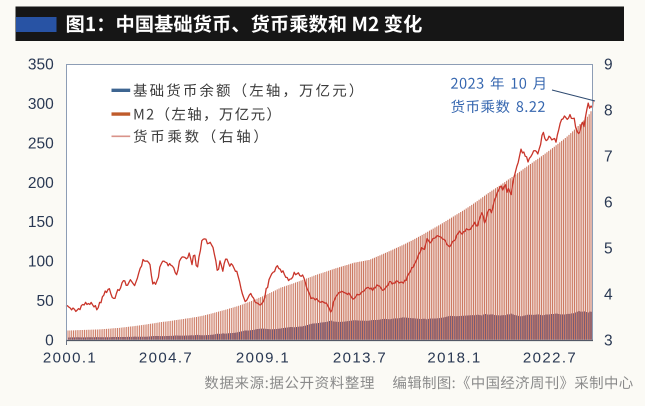  I want to click on svg-text: 2013.7, so click(360, 358).